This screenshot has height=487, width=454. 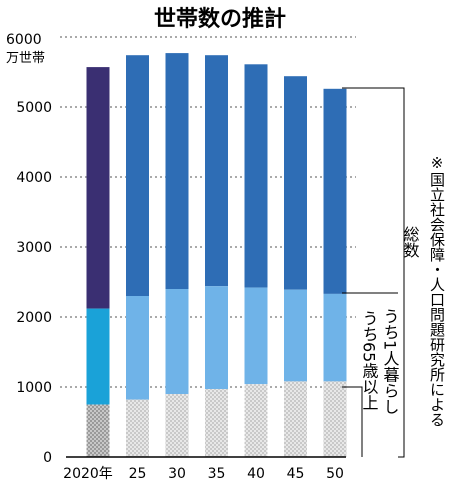 What do you see at coordinates (47, 458) in the screenshot?
I see `y-tick-label: 0` at bounding box center [47, 458].